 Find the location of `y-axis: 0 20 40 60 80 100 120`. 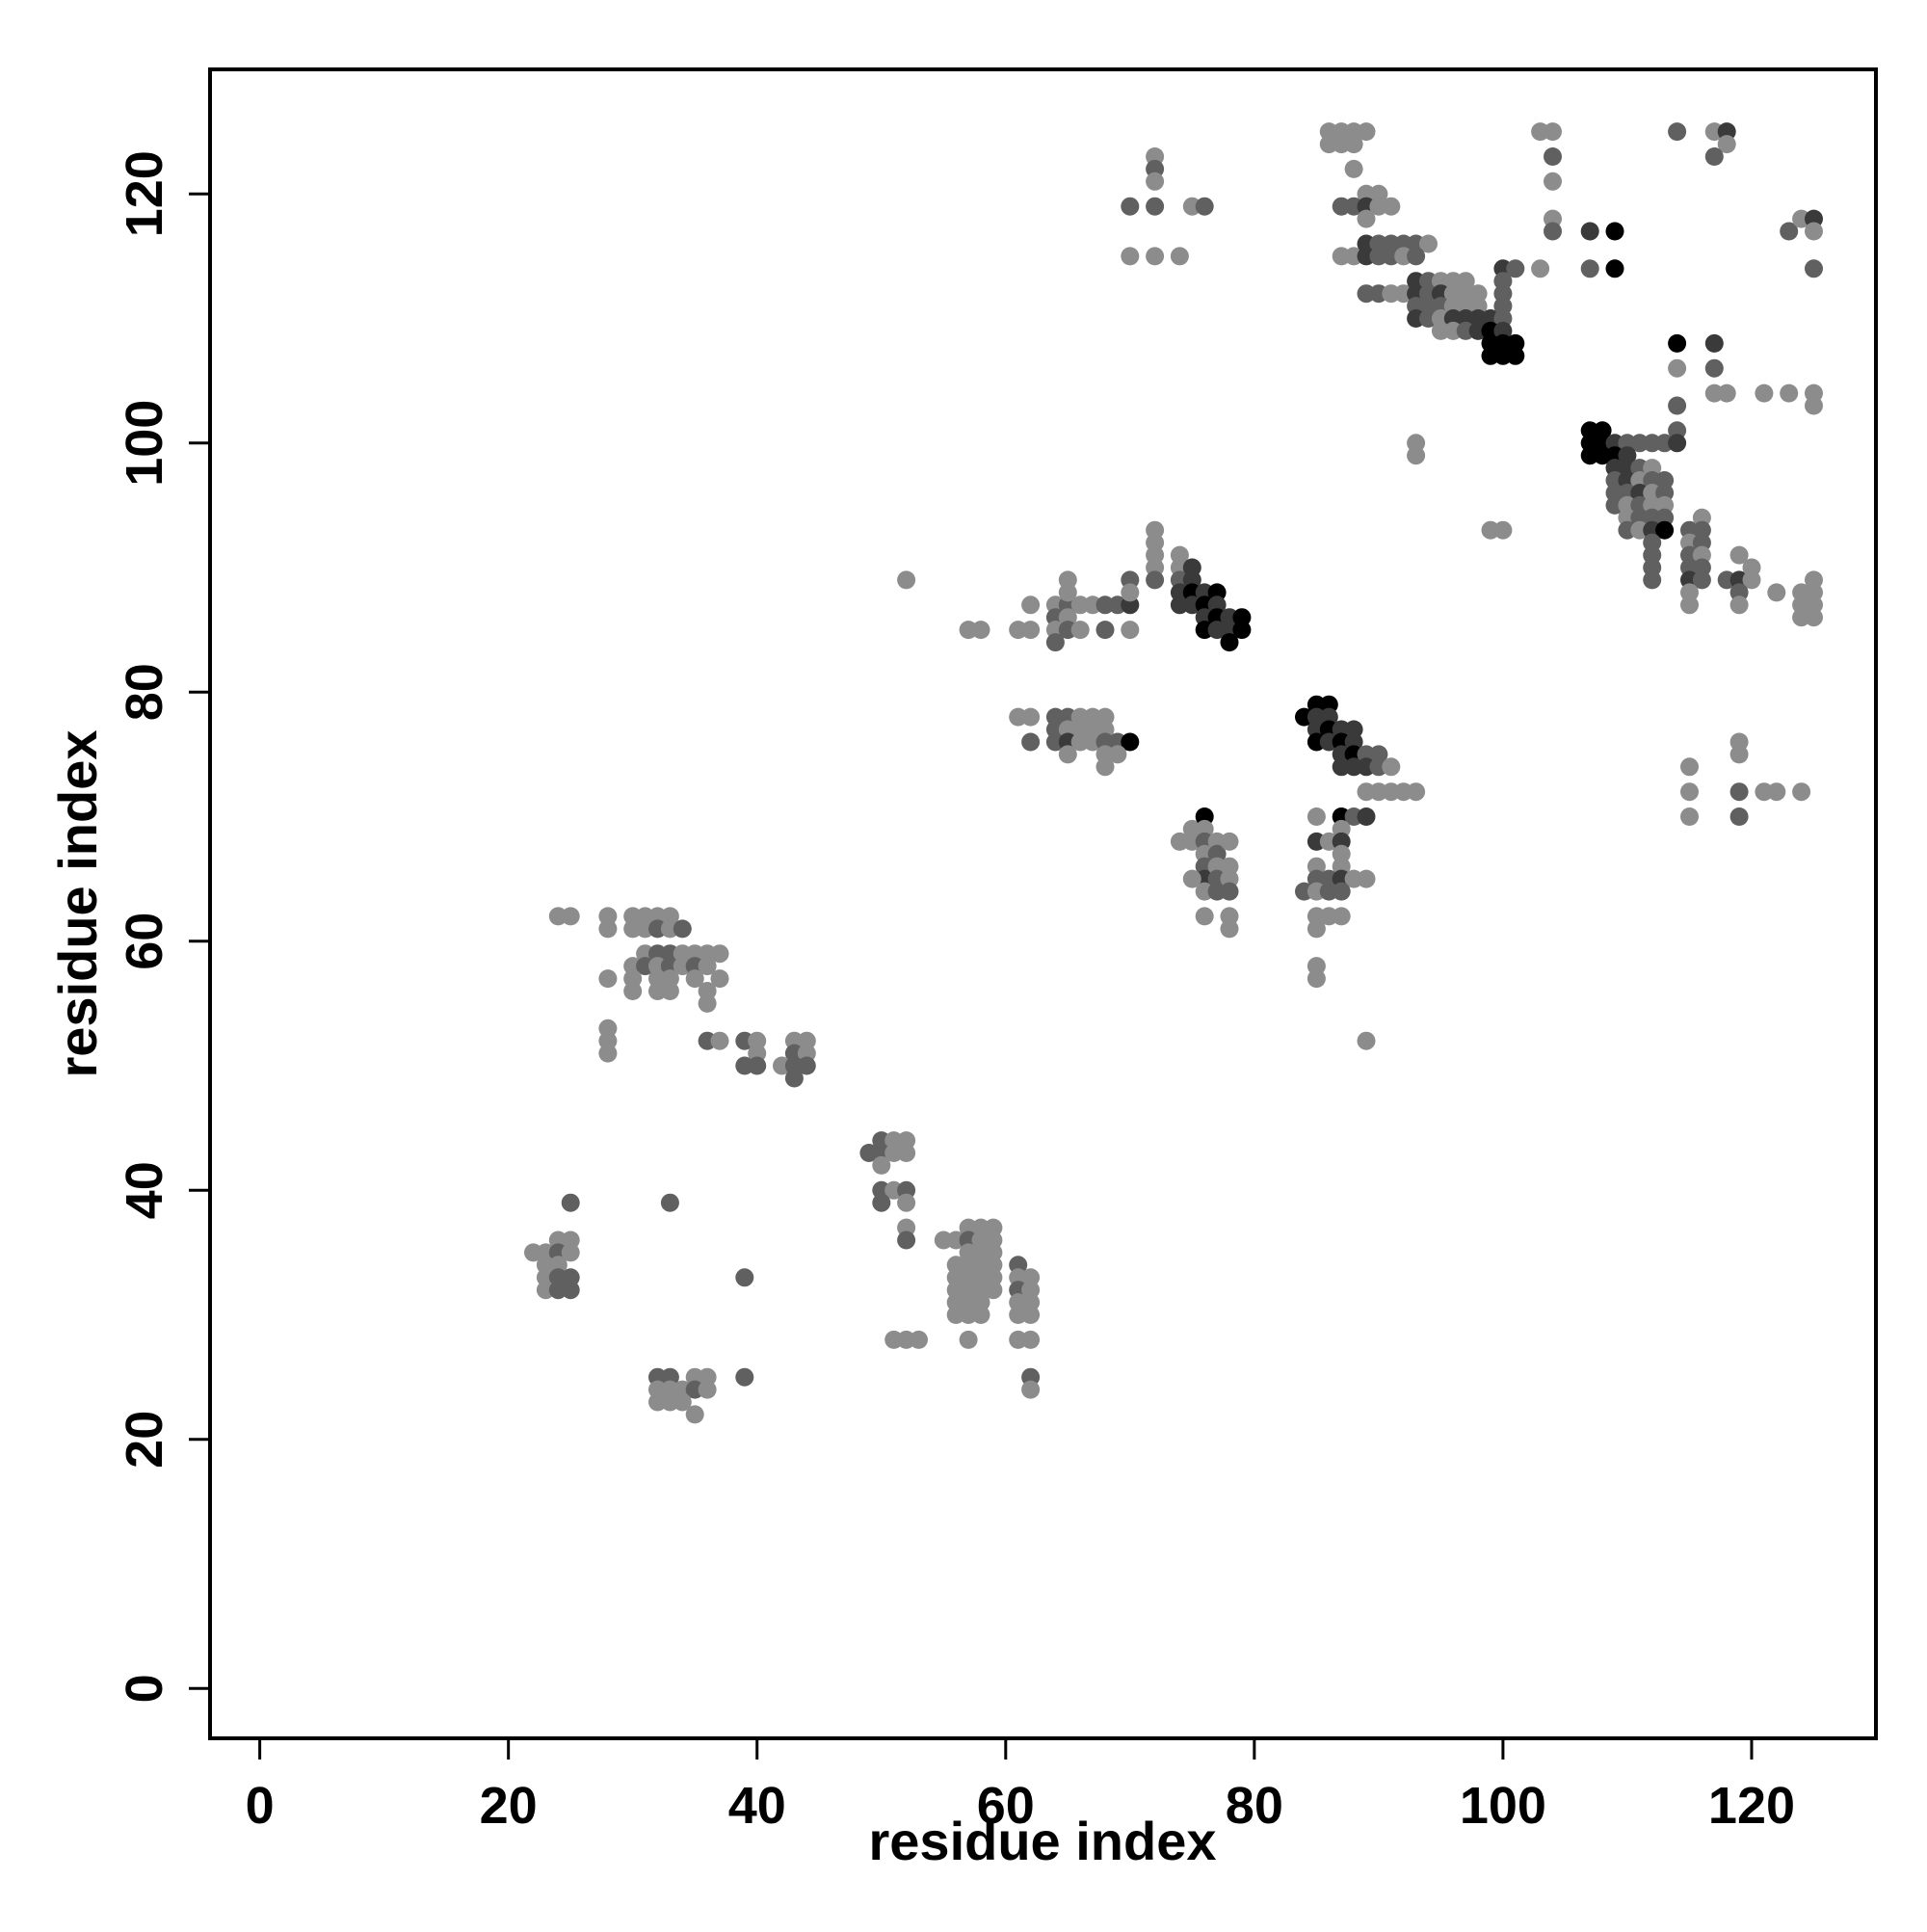

y-axis: 0 20 40 60 80 100 120 is located at coordinates (163, 926).